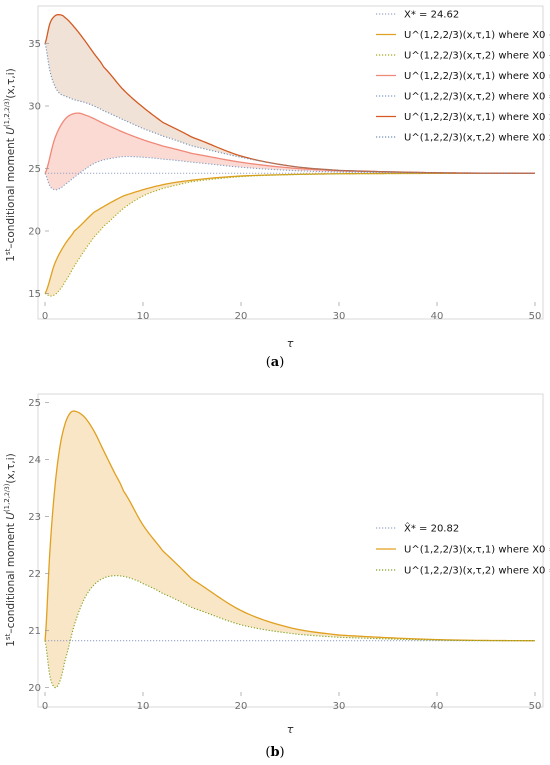  What do you see at coordinates (34, 169) in the screenshot?
I see `a-y-tick-label-2: 25` at bounding box center [34, 169].